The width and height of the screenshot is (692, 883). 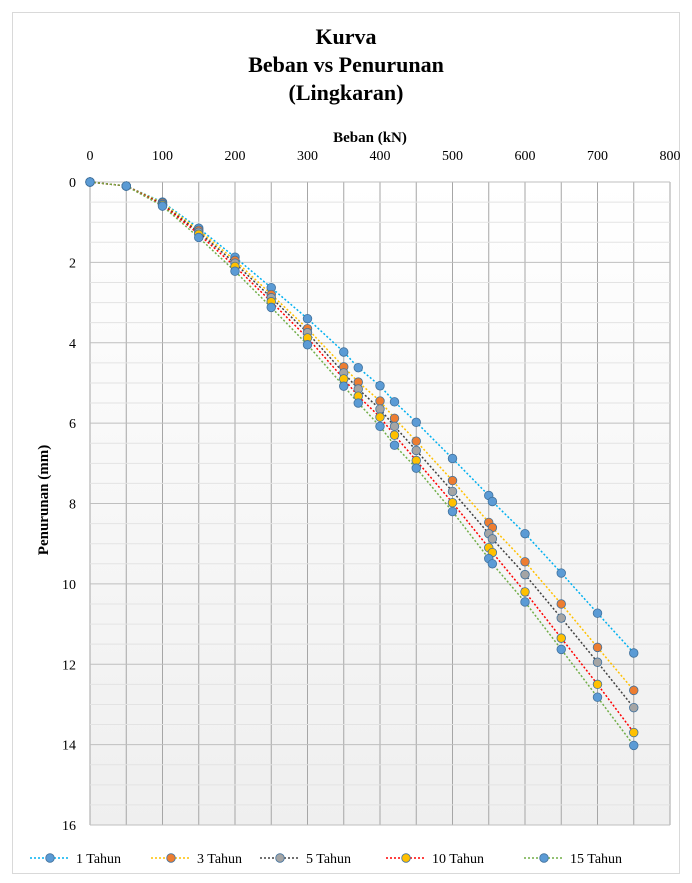 What do you see at coordinates (69, 826) in the screenshot?
I see `y-tick-label: 16` at bounding box center [69, 826].